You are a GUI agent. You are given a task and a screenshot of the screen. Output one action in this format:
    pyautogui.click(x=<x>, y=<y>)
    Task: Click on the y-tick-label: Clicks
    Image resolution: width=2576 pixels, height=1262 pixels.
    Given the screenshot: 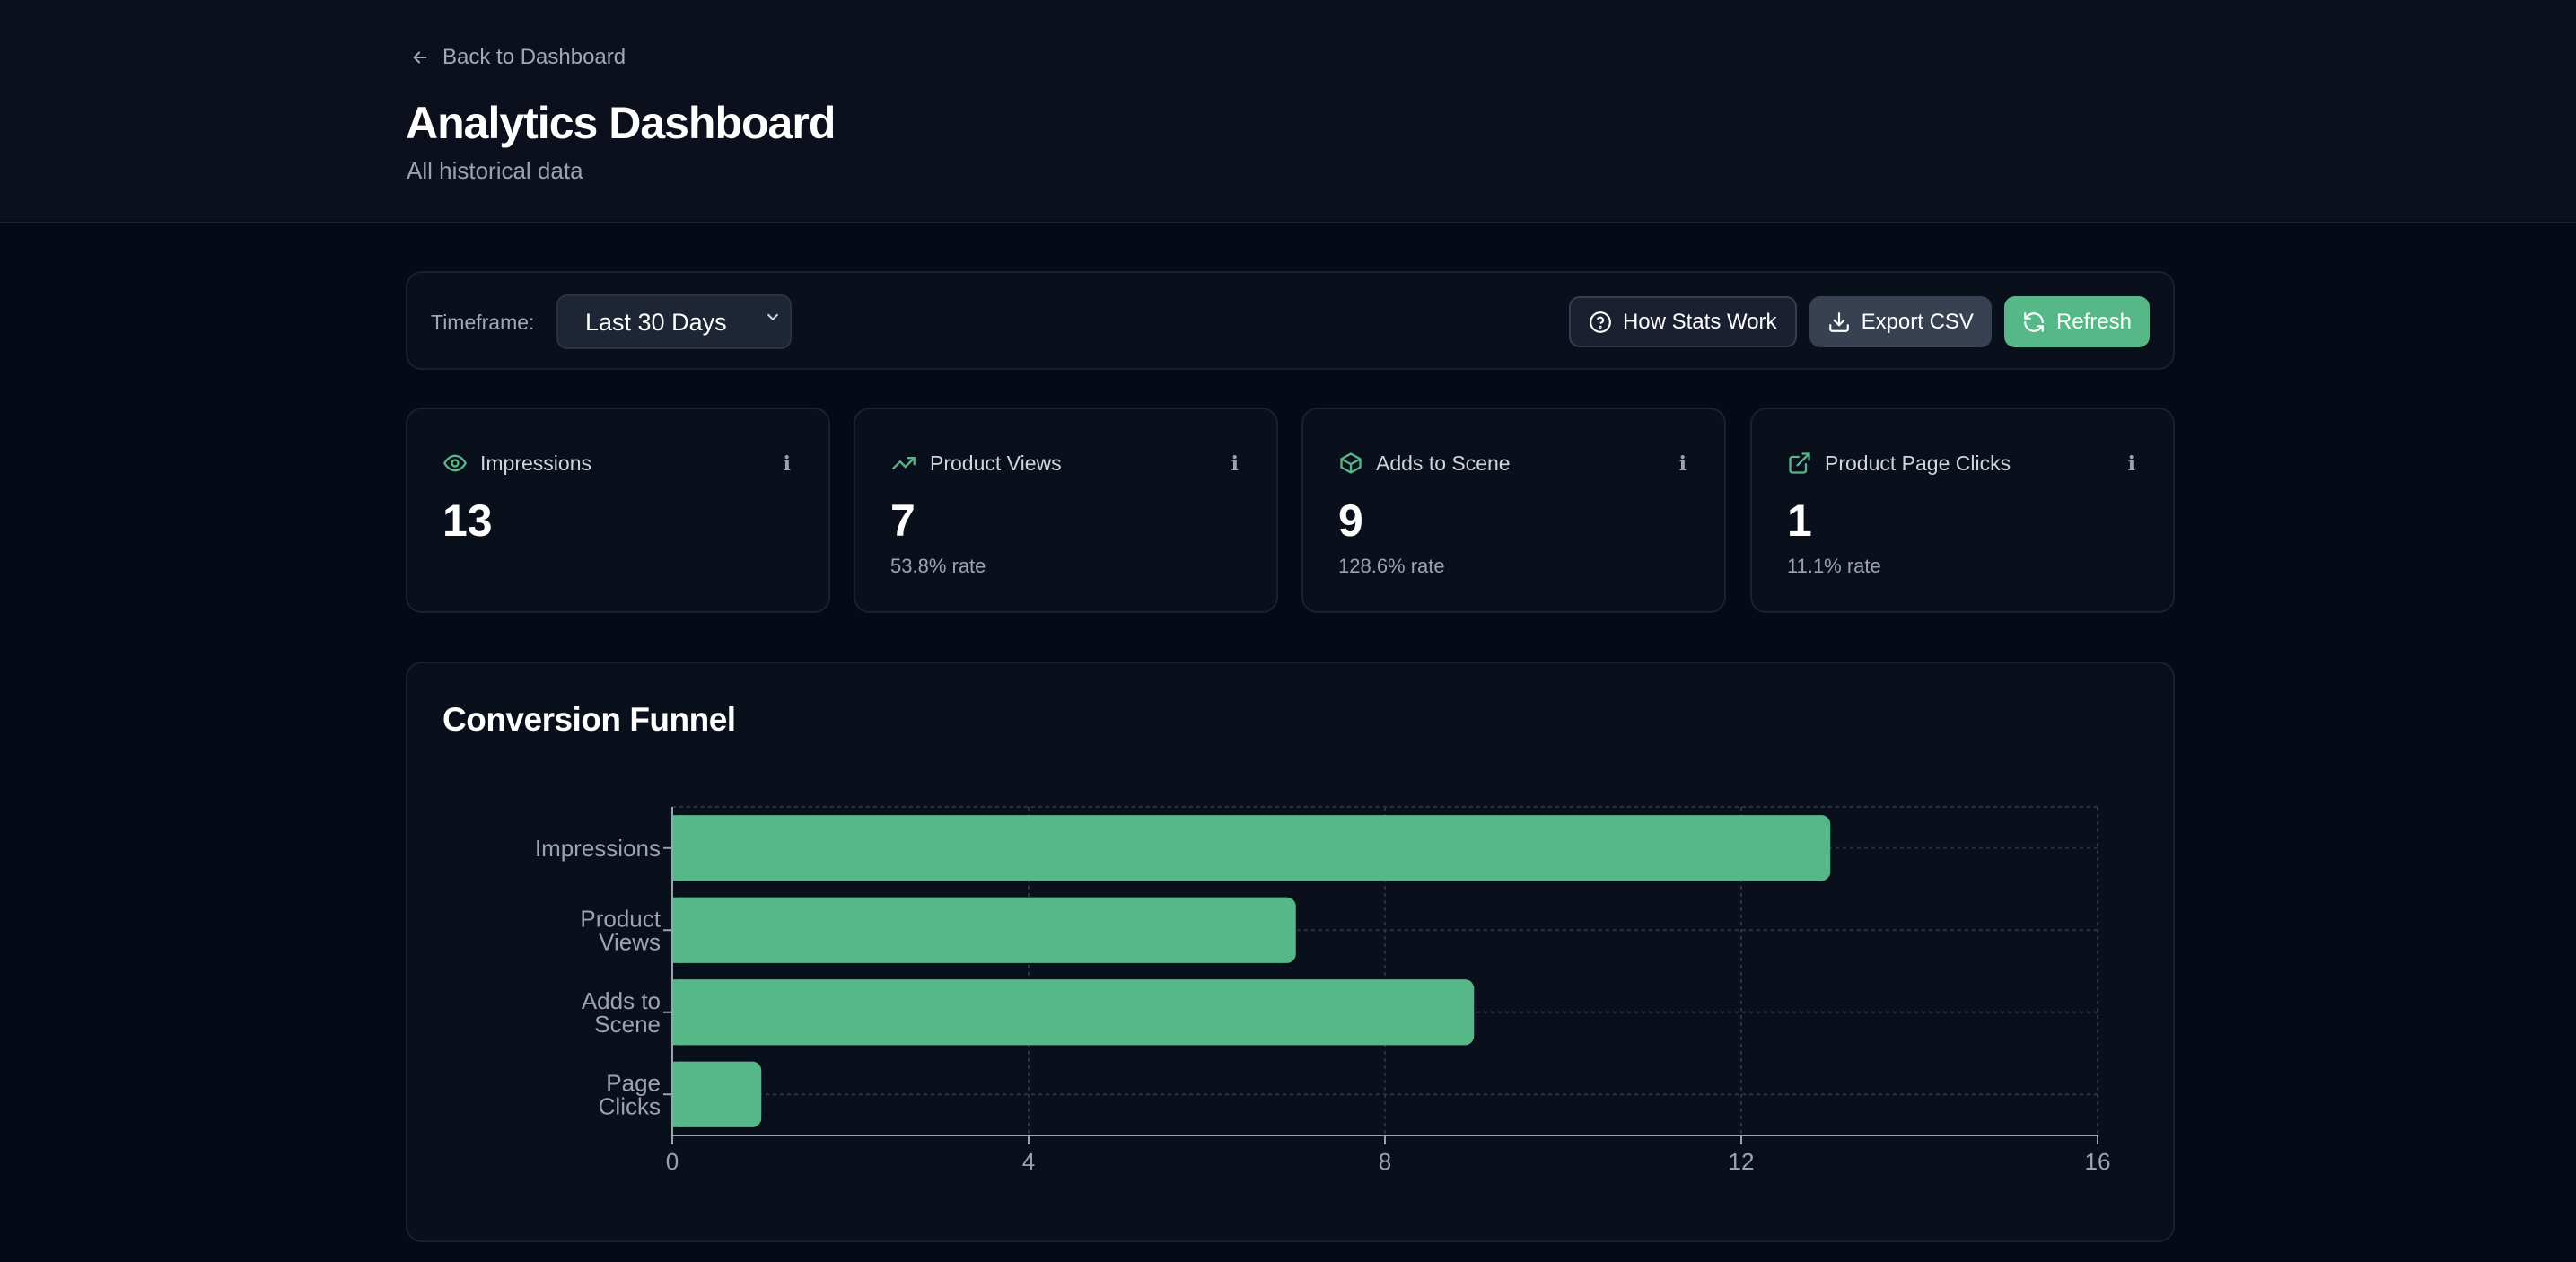 What is the action you would take?
    pyautogui.click(x=630, y=1106)
    